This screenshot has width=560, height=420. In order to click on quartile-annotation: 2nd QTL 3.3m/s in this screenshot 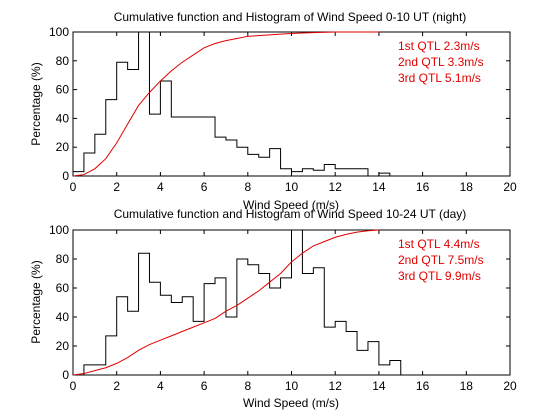, I will do `click(441, 62)`.